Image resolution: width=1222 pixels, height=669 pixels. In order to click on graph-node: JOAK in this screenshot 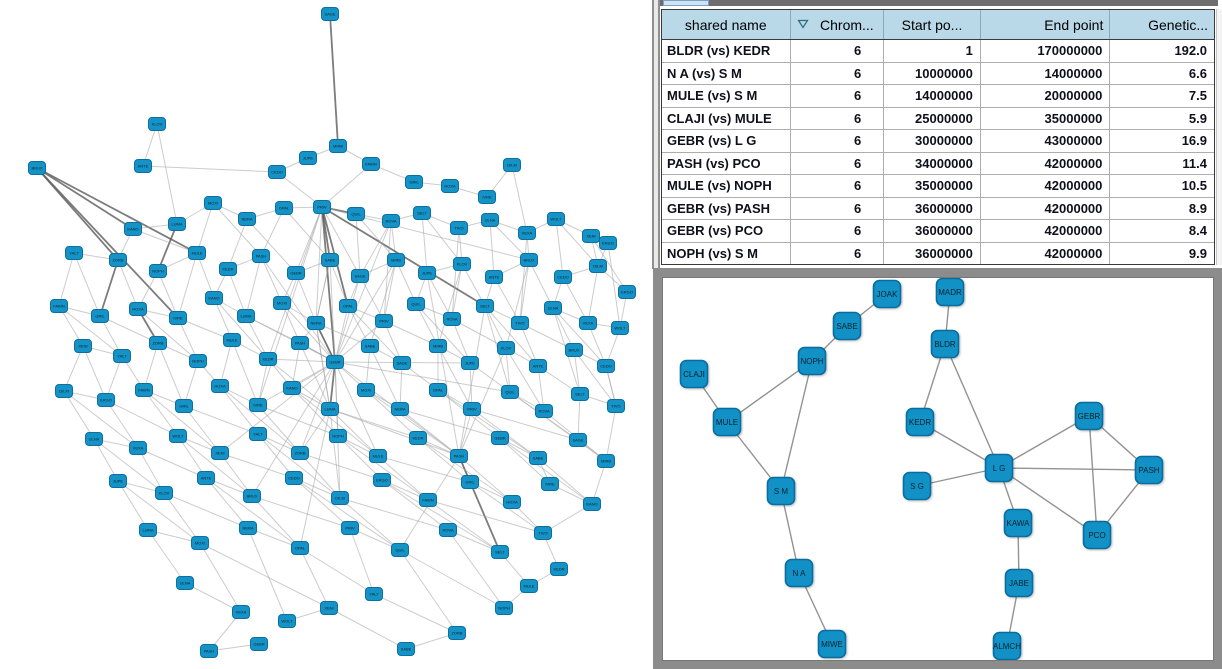, I will do `click(887, 294)`.